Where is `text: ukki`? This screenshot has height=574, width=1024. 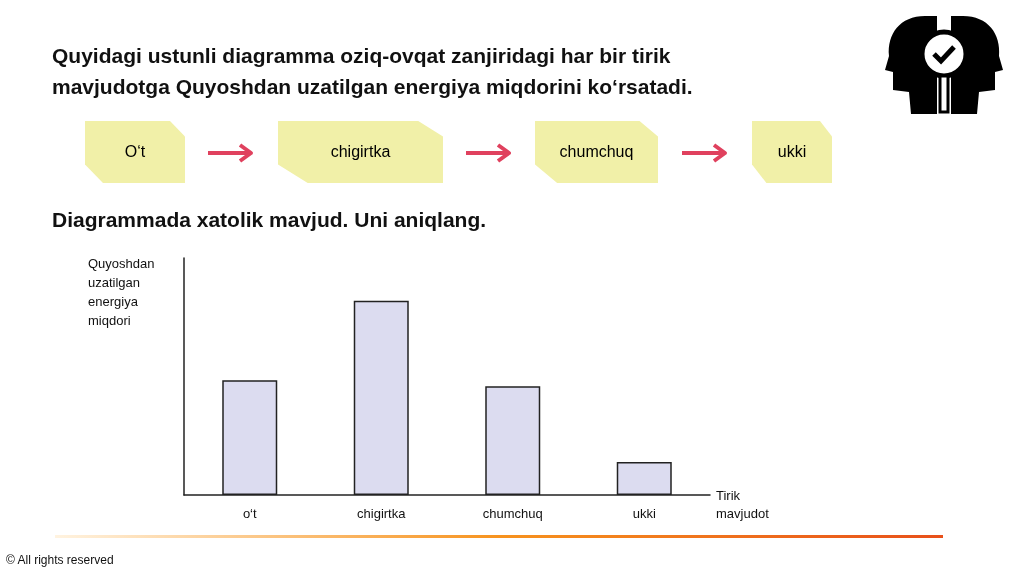
text: ukki is located at coordinates (792, 152).